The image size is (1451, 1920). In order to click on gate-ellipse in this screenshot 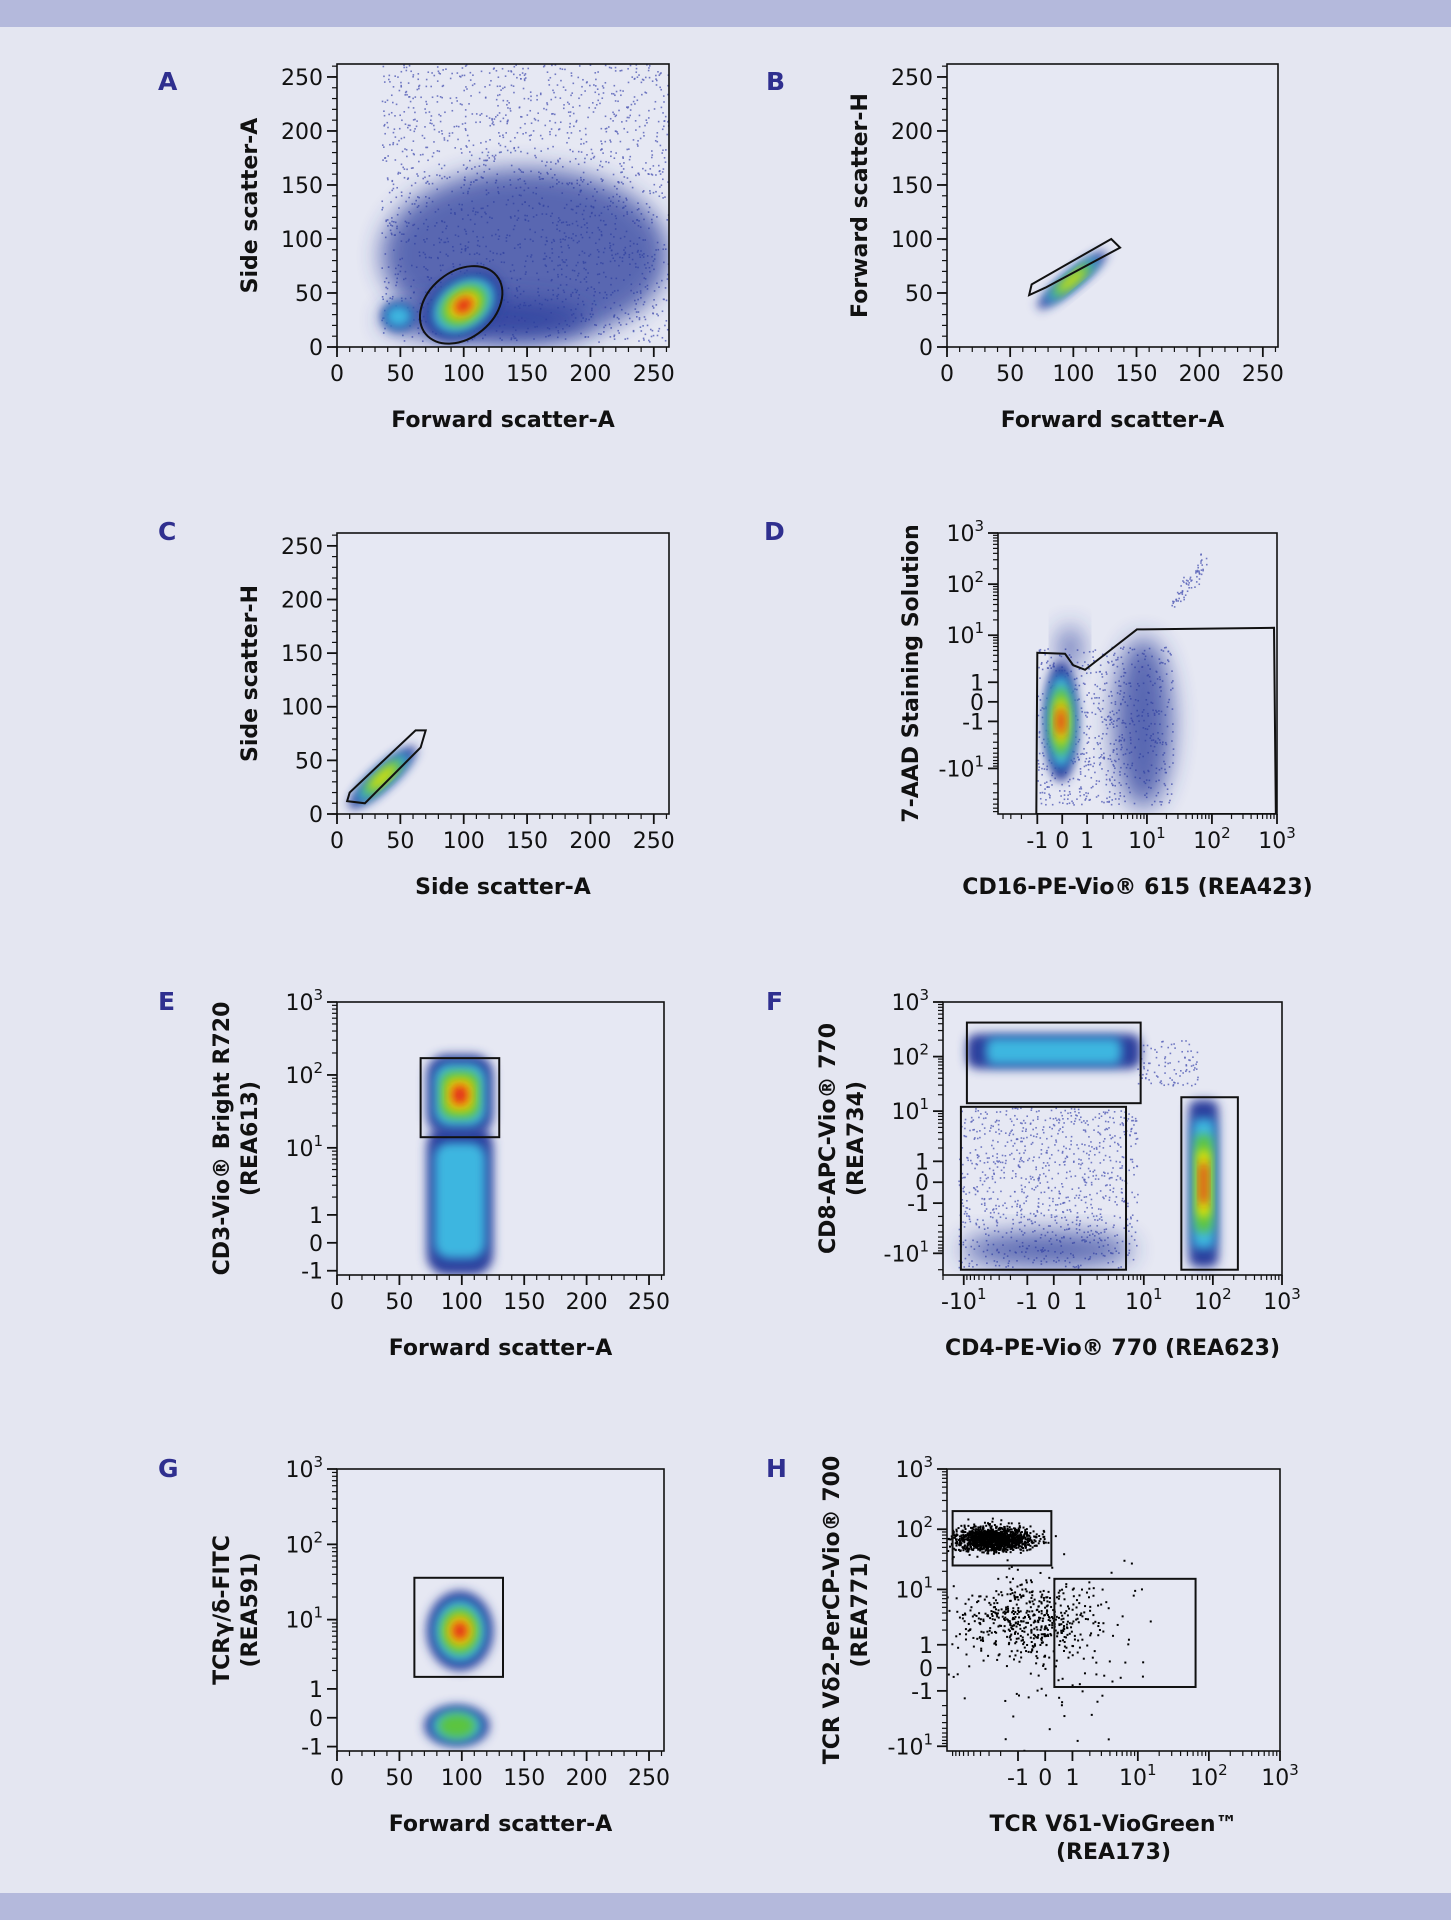, I will do `click(461, 304)`.